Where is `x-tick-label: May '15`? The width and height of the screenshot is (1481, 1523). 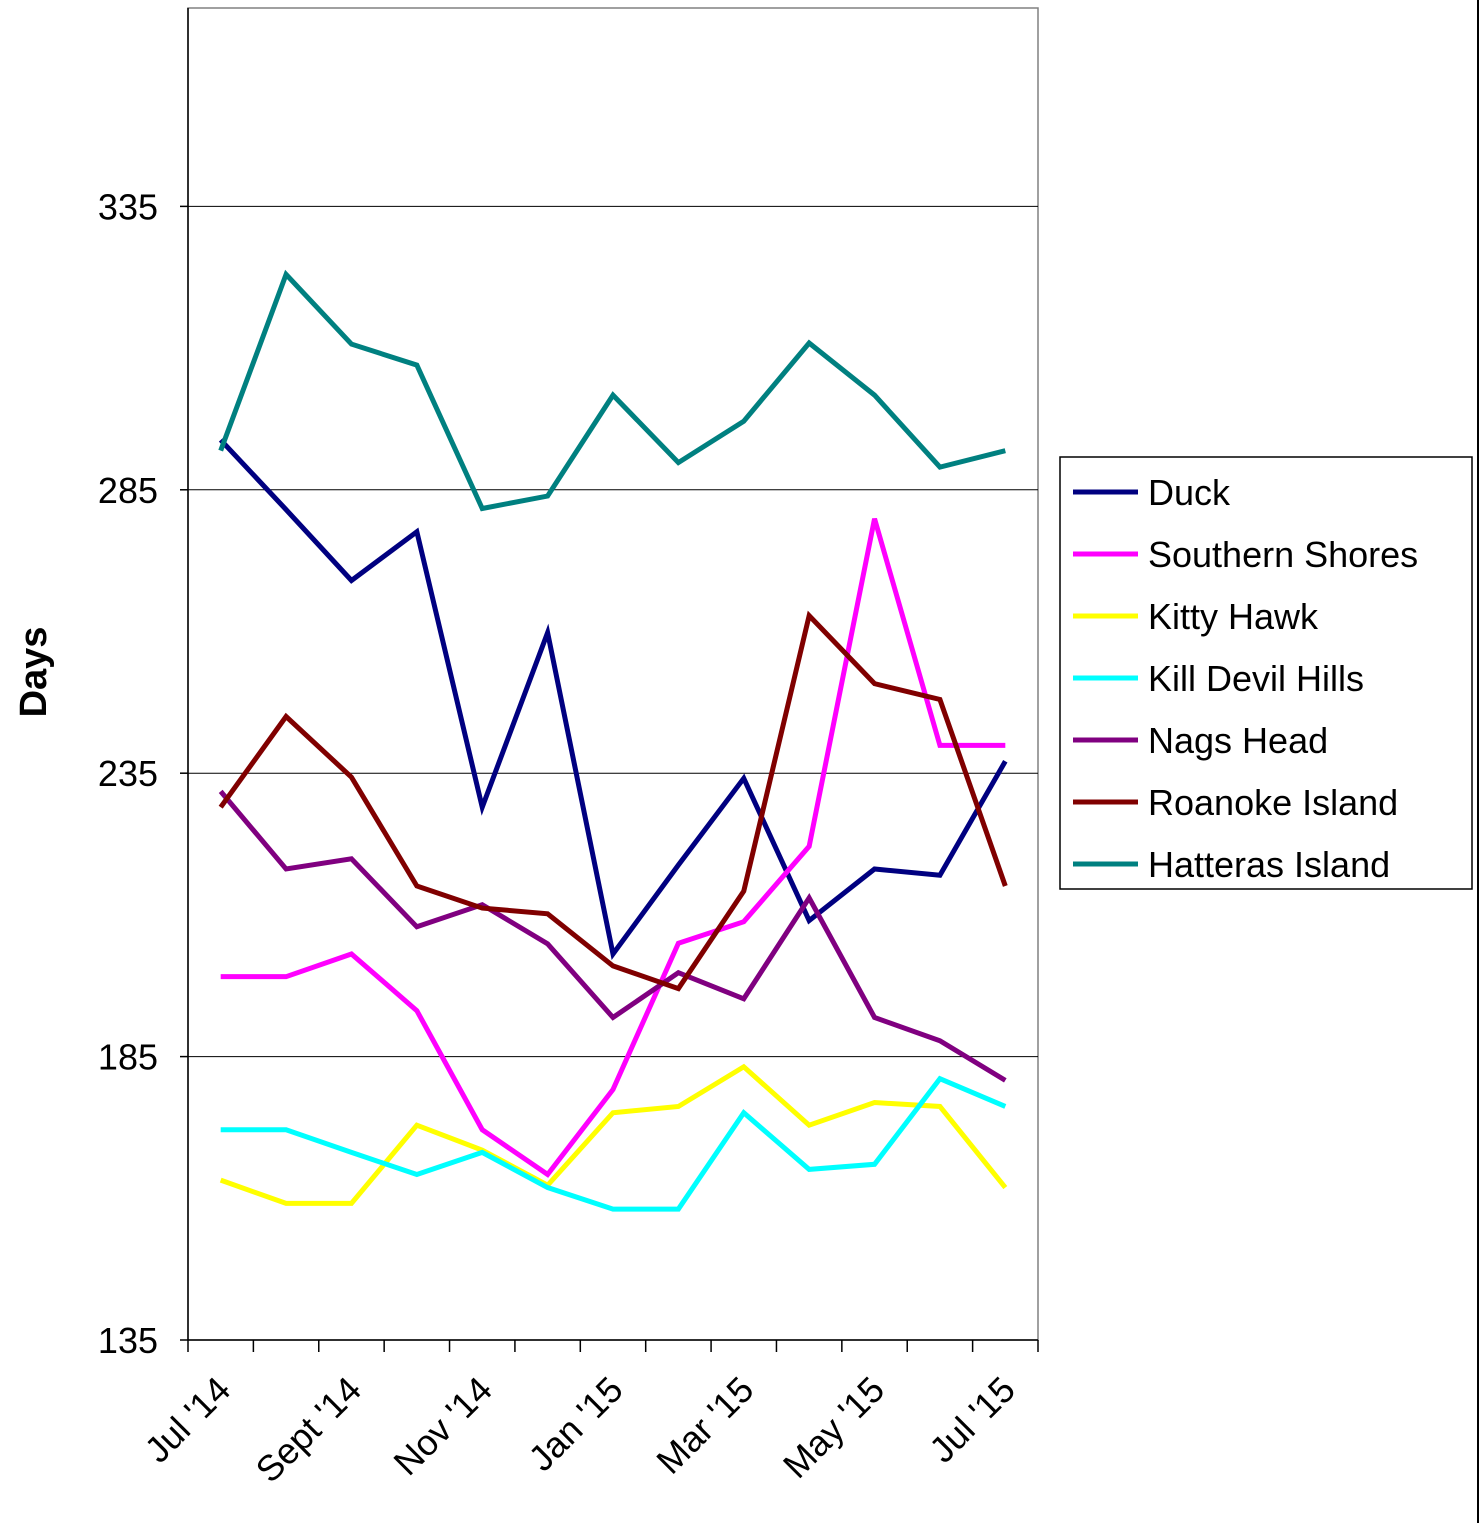
x-tick-label: May '15 is located at coordinates (833, 1427).